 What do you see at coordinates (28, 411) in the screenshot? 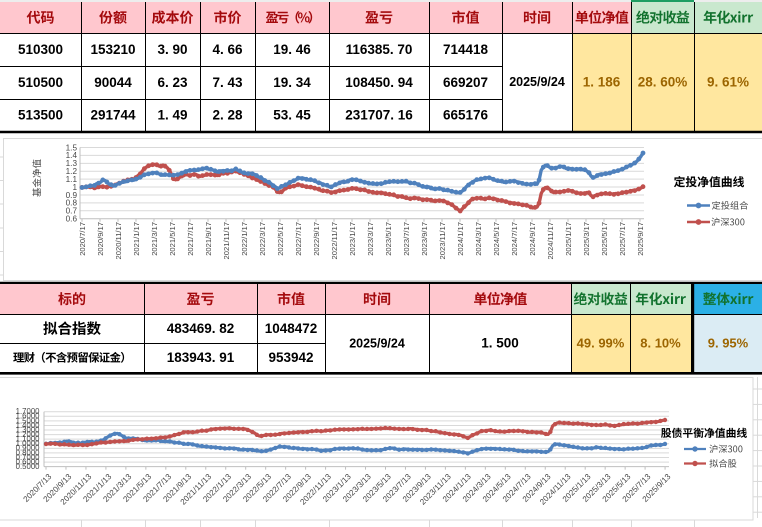
I see `svg-text: 1.7000` at bounding box center [28, 411].